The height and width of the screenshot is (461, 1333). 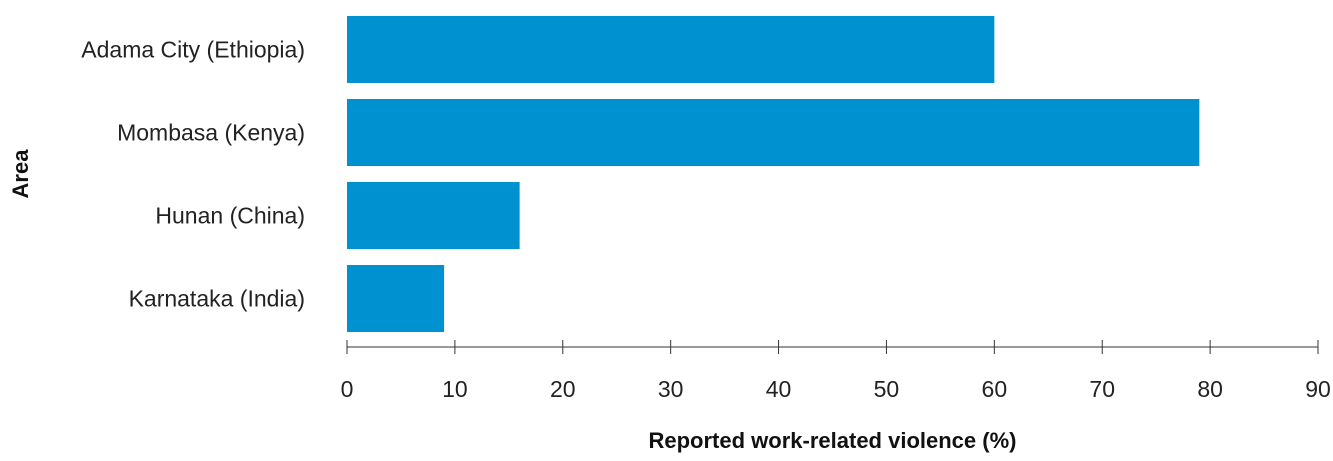 What do you see at coordinates (671, 389) in the screenshot?
I see `x-tick-label-3: 30` at bounding box center [671, 389].